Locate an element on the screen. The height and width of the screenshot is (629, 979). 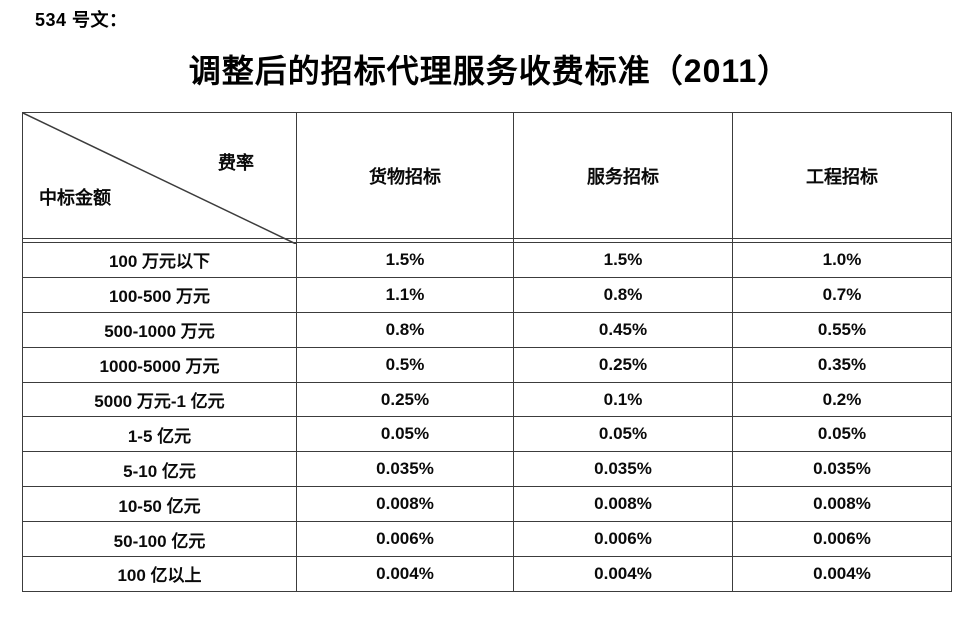
rate-cell: 0.55% is located at coordinates (842, 329).